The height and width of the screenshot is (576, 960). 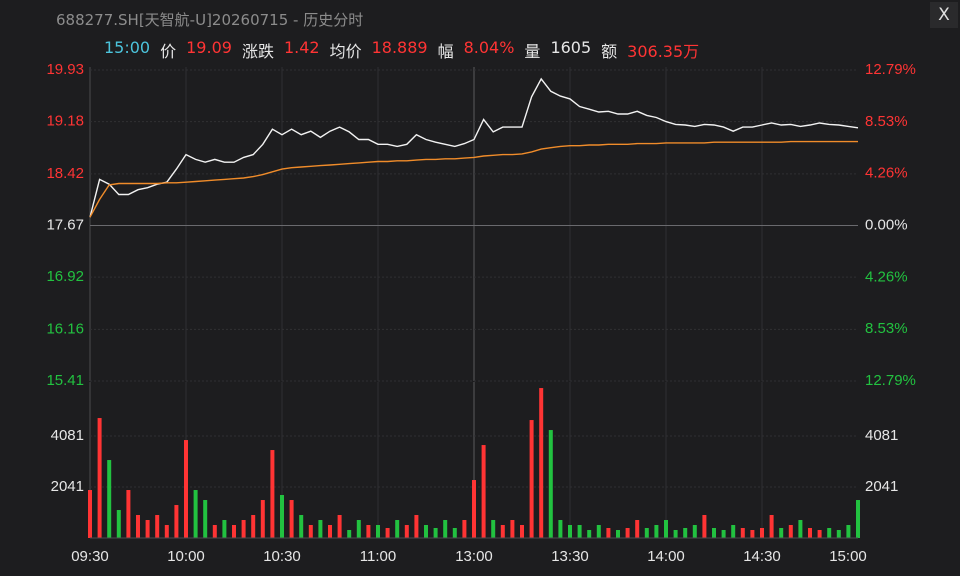 What do you see at coordinates (127, 47) in the screenshot?
I see `quote-time: 15:00` at bounding box center [127, 47].